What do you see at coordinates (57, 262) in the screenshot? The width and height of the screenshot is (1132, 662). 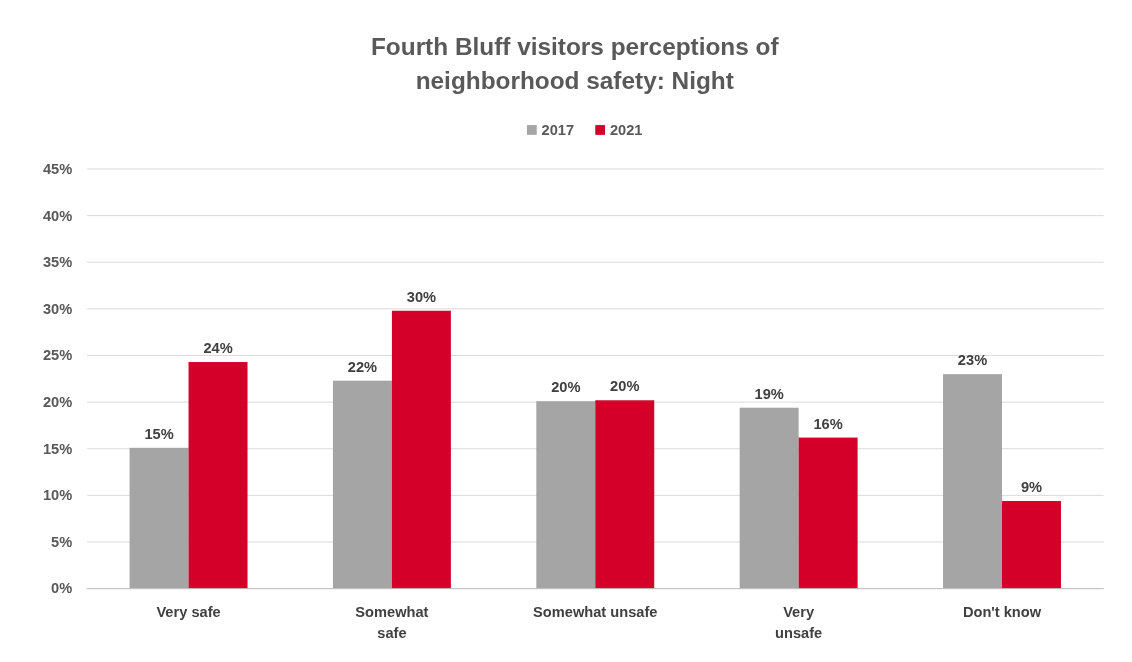 I see `y-tick-label: 35%` at bounding box center [57, 262].